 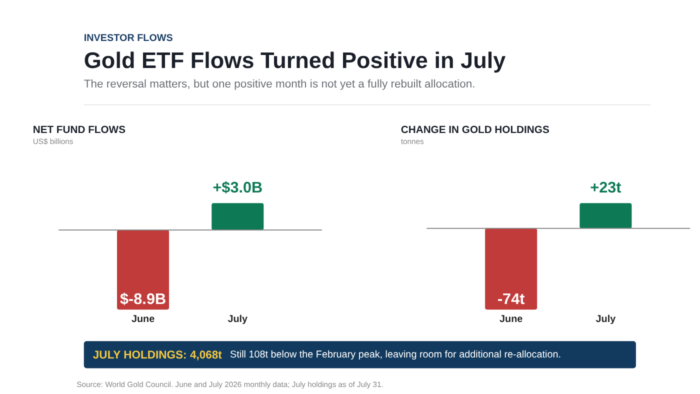 I want to click on text: INVESTOR FLOWS, so click(x=129, y=38).